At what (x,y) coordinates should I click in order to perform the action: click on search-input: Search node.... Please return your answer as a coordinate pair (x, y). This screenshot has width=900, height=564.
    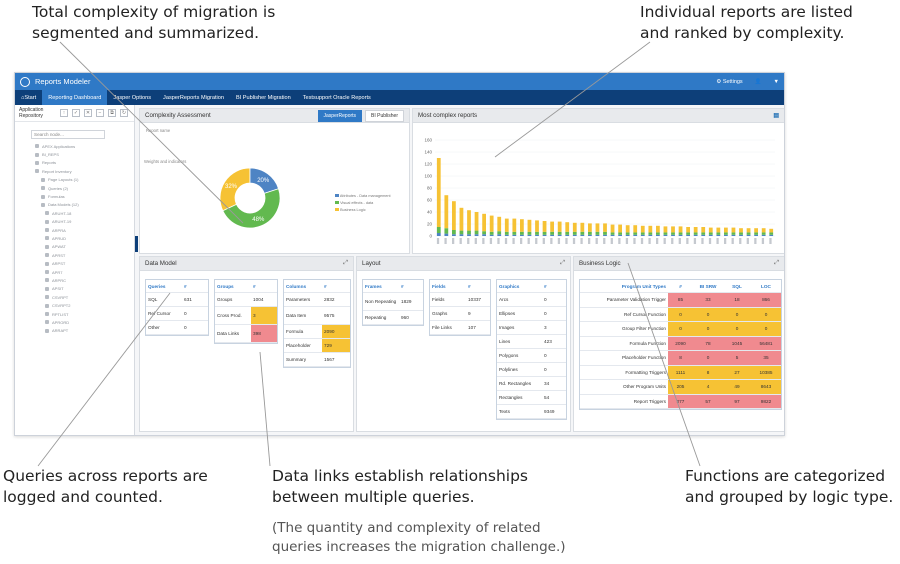
    Looking at the image, I should click on (68, 134).